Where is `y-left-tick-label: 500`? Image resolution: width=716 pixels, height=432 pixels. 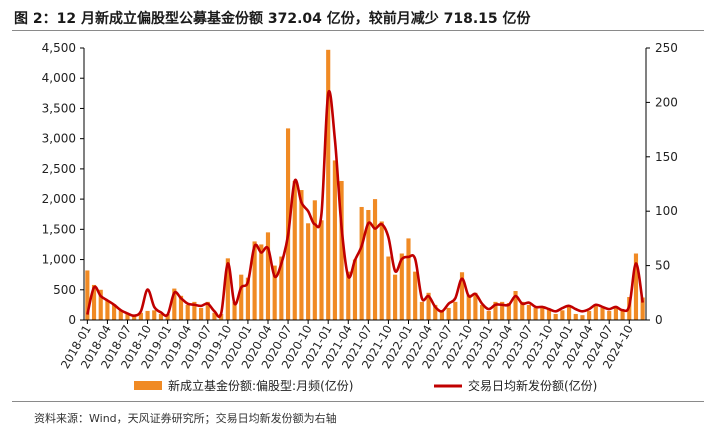 y-left-tick-label: 500 is located at coordinates (64, 290).